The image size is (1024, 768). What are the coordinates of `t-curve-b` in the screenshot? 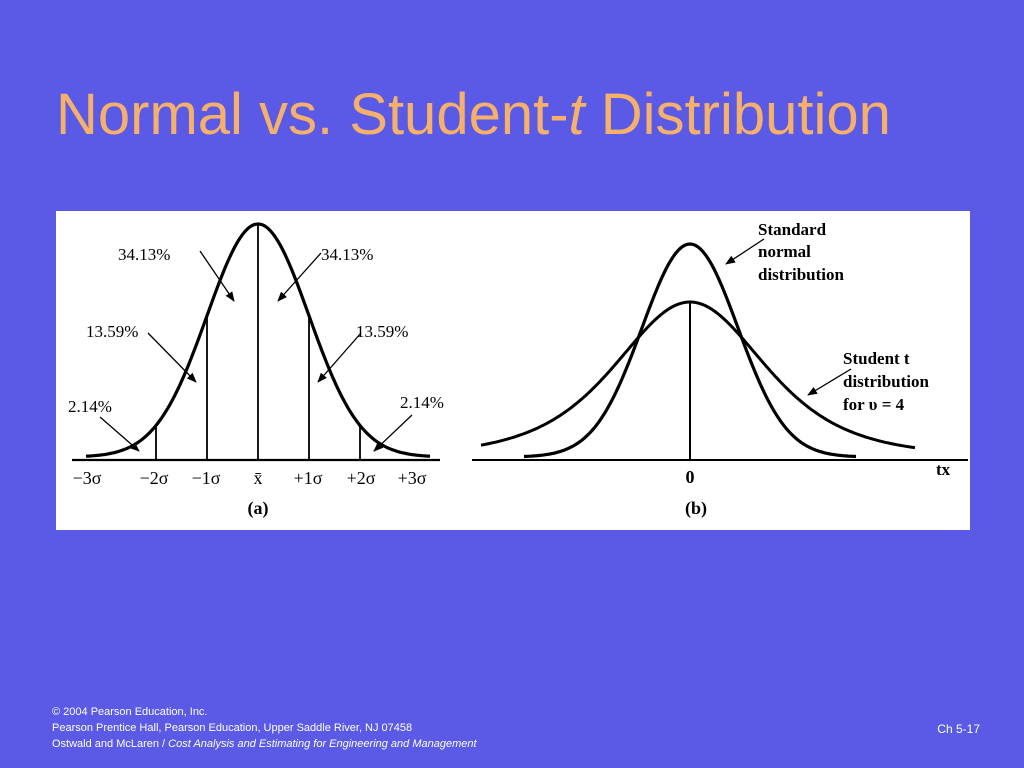 It's located at (698, 375).